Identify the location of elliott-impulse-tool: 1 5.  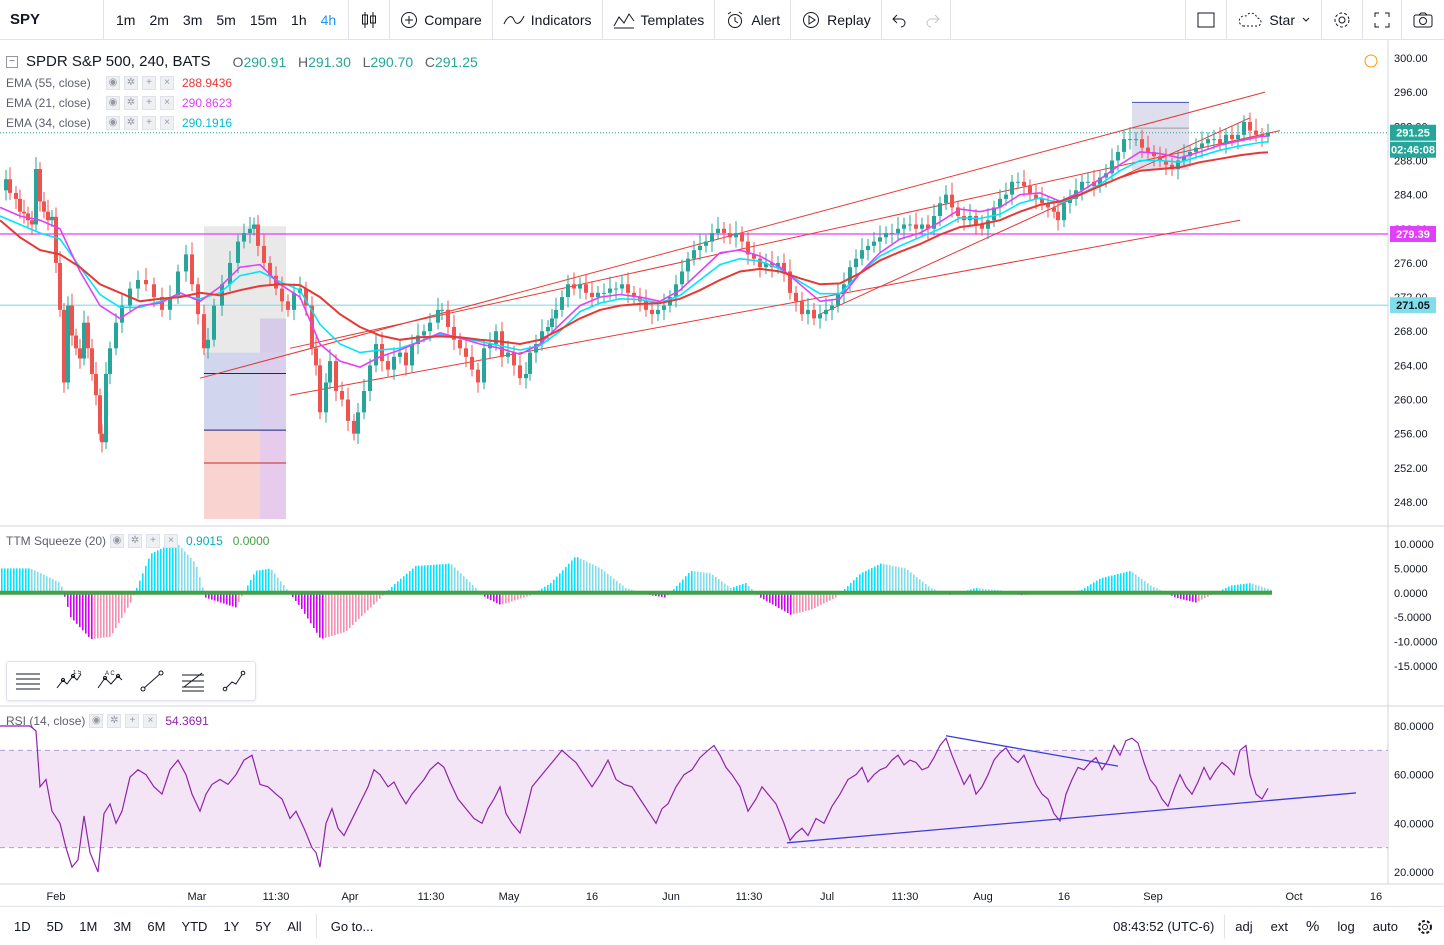
(69, 681).